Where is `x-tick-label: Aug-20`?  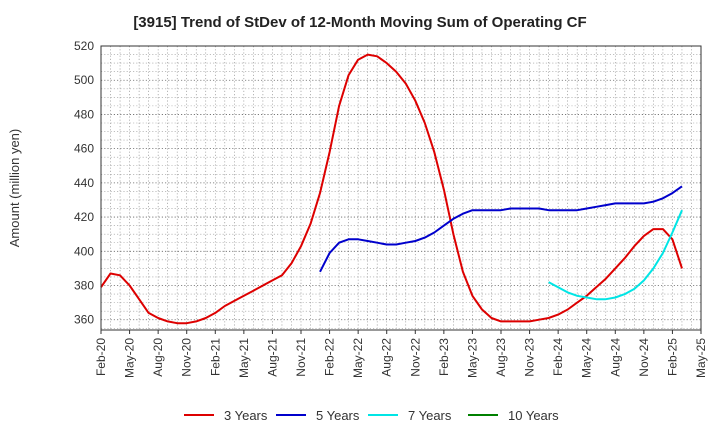
x-tick-label: Aug-20 is located at coordinates (158, 357).